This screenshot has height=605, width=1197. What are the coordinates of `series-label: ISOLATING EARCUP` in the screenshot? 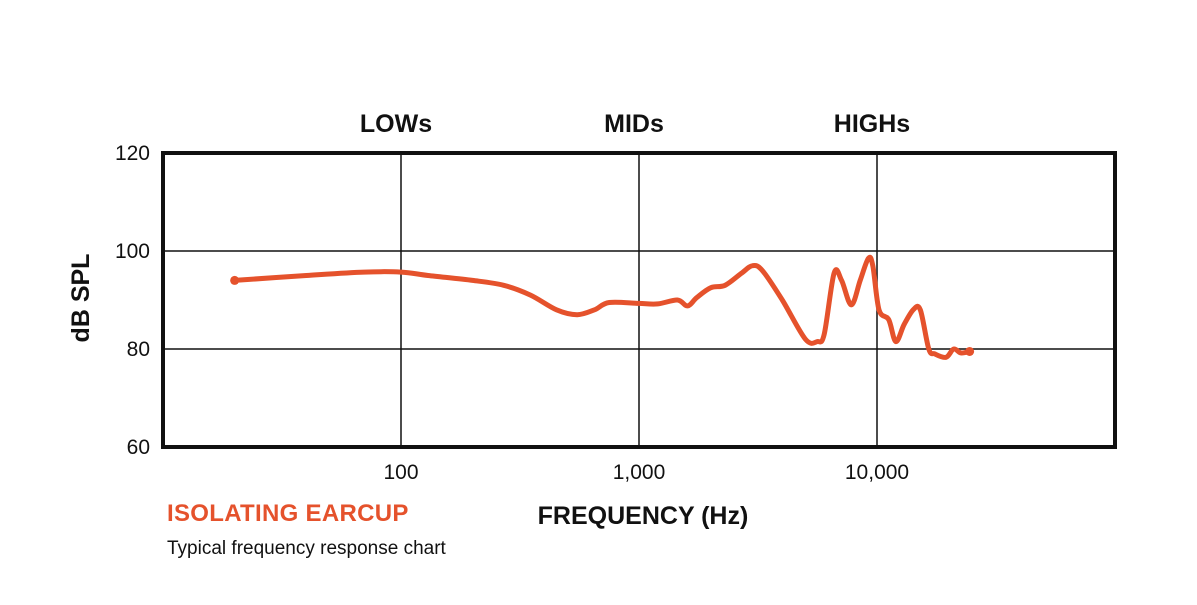 It's located at (288, 513).